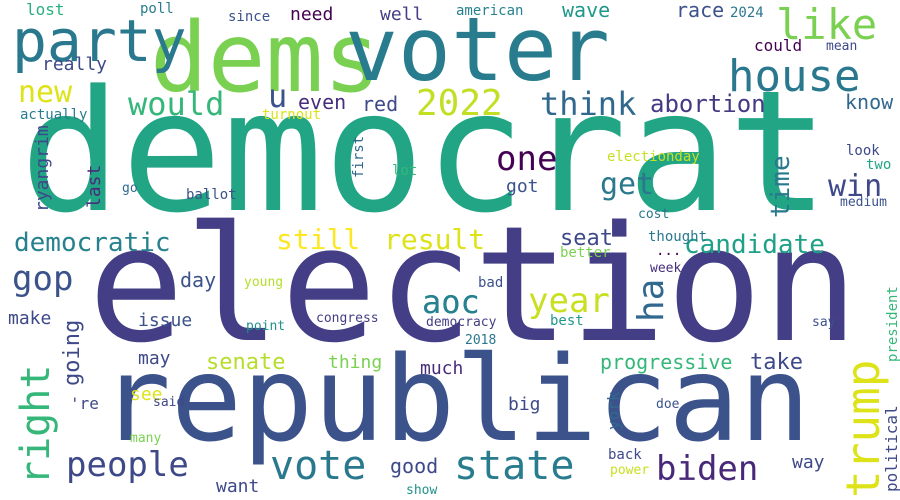 This screenshot has width=900, height=500. I want to click on word-new: new, so click(45, 92).